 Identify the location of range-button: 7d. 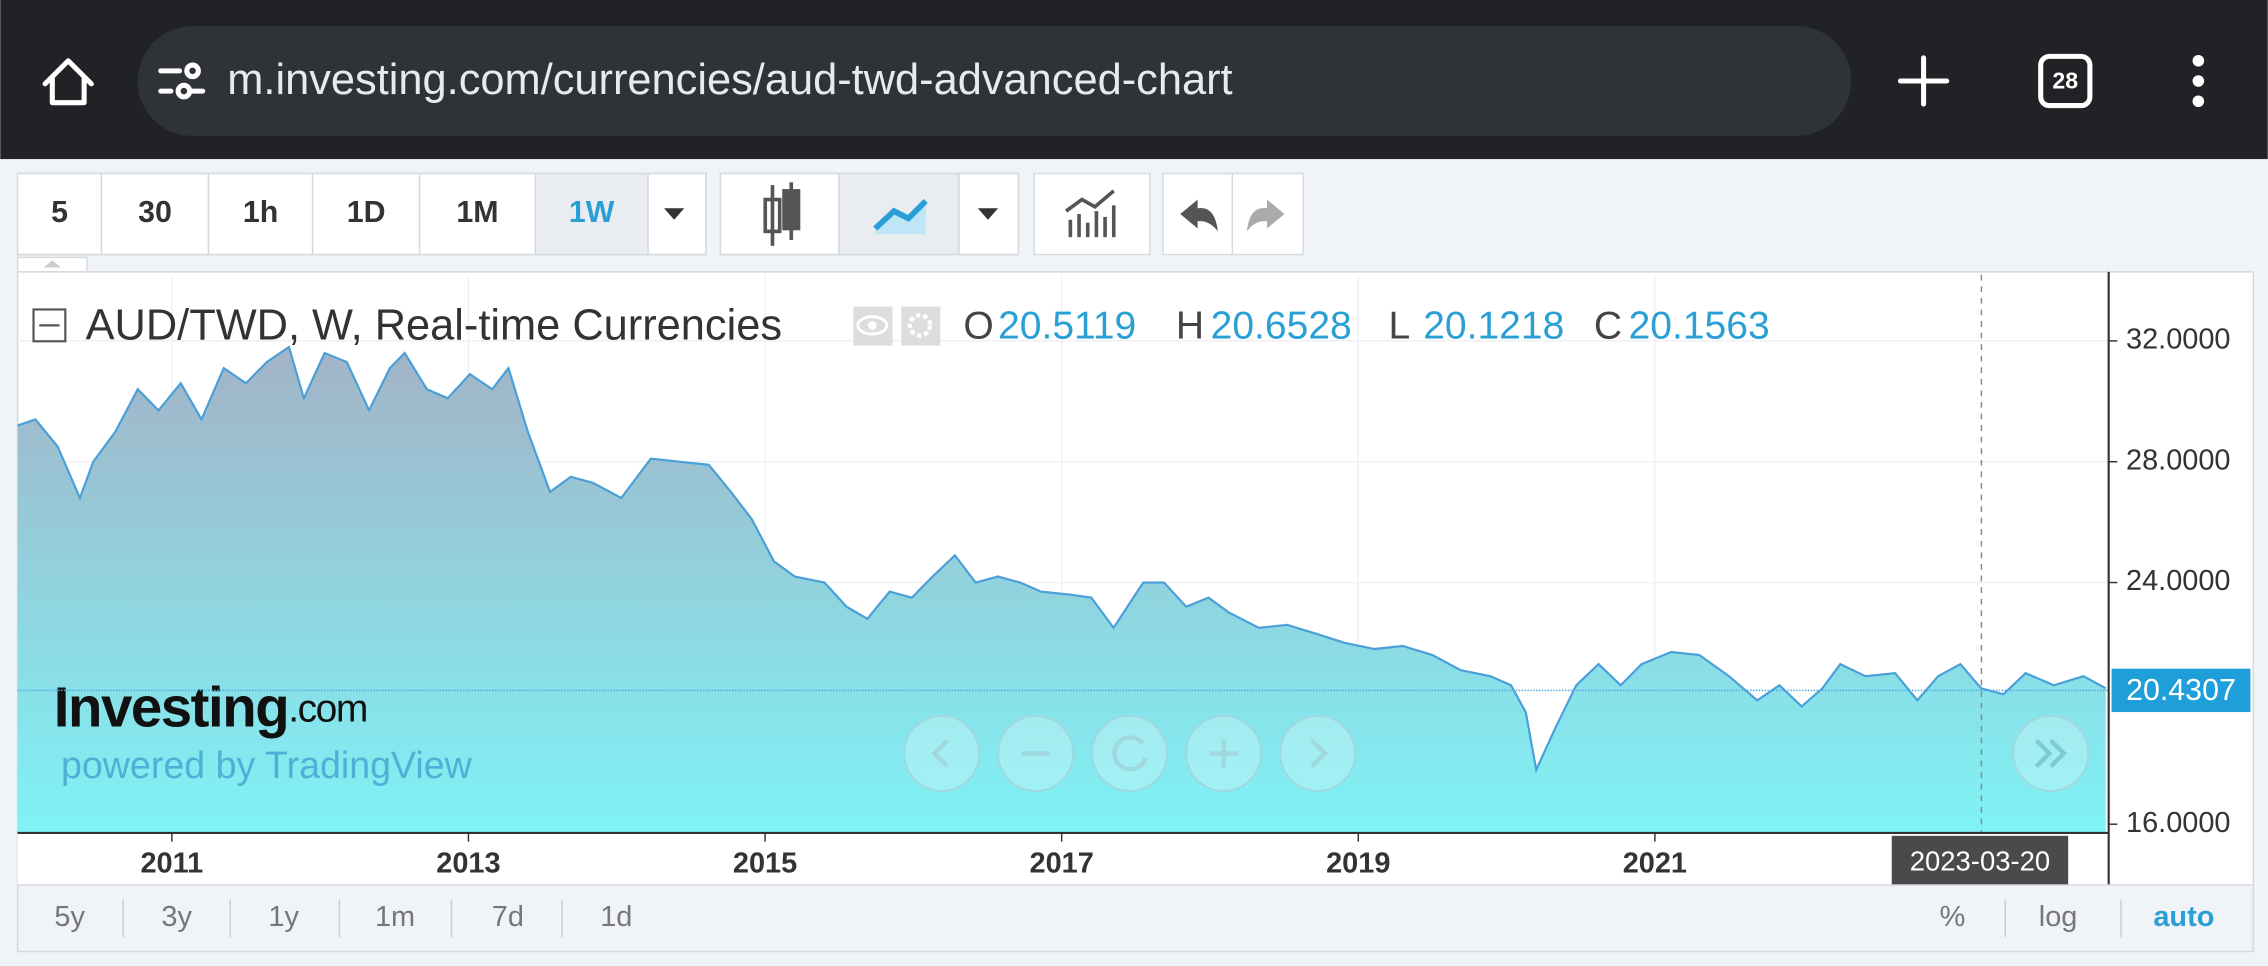
(508, 917).